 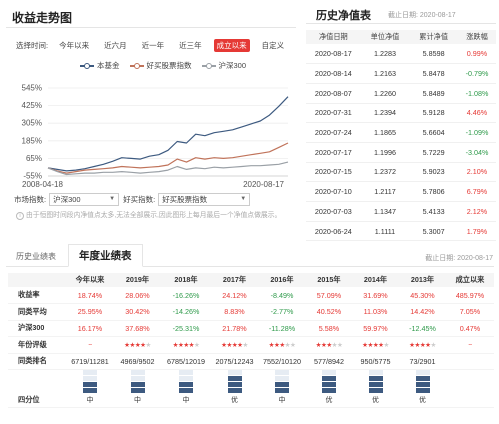 What do you see at coordinates (36, 256) in the screenshot?
I see `tab-history-performance: 历史业绩表` at bounding box center [36, 256].